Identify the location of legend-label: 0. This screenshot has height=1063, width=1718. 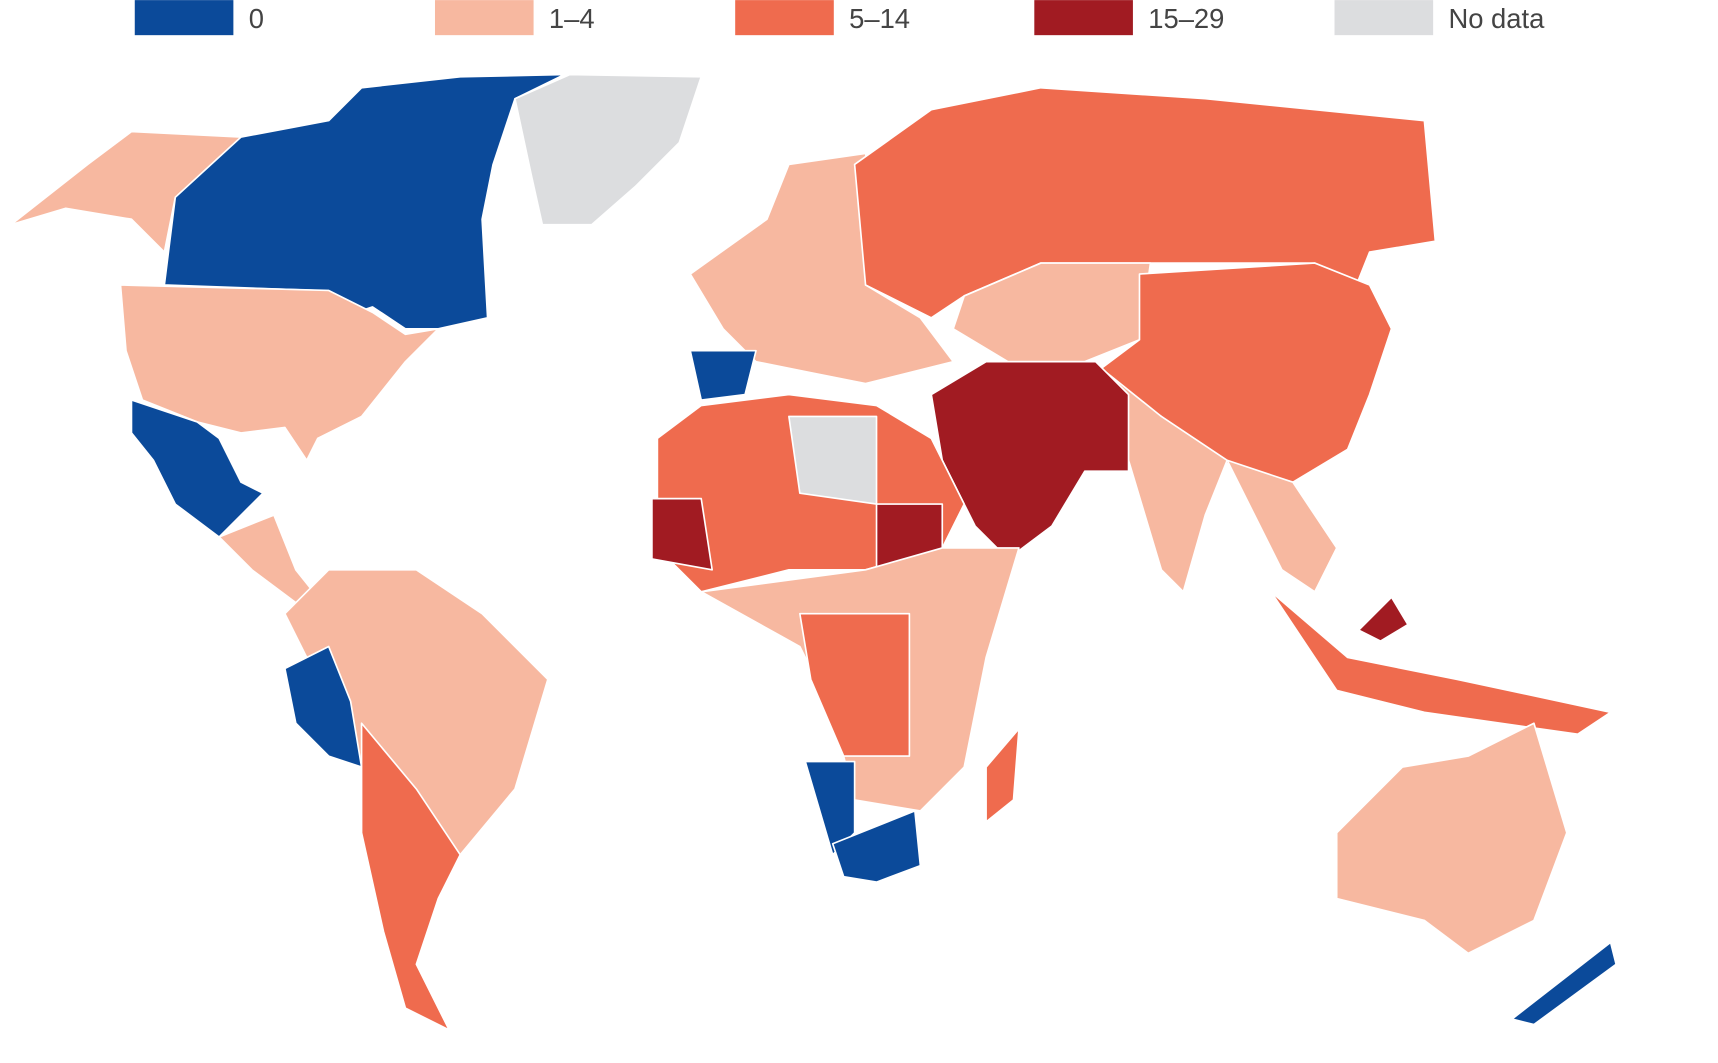
(256, 18).